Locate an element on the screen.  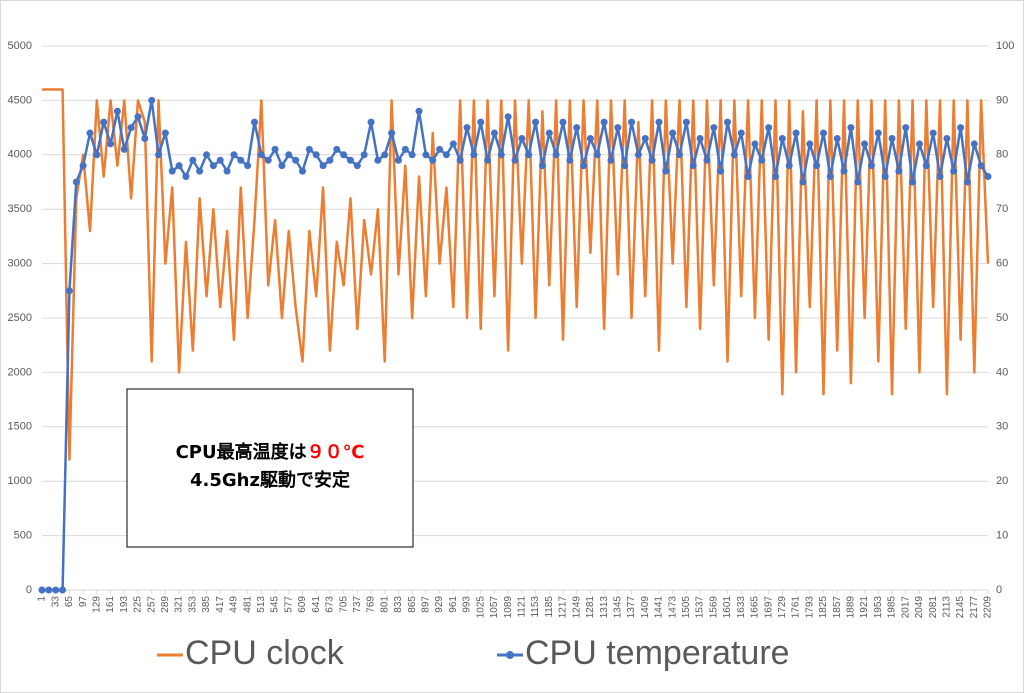
annotation-line1: CPU最高温度は９０℃ is located at coordinates (270, 452).